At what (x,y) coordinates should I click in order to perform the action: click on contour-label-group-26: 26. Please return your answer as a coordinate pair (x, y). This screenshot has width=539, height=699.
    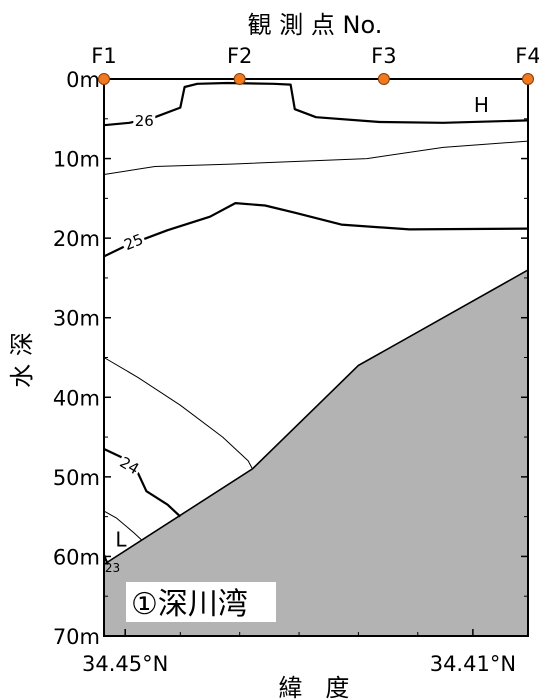
    Looking at the image, I should click on (144, 121).